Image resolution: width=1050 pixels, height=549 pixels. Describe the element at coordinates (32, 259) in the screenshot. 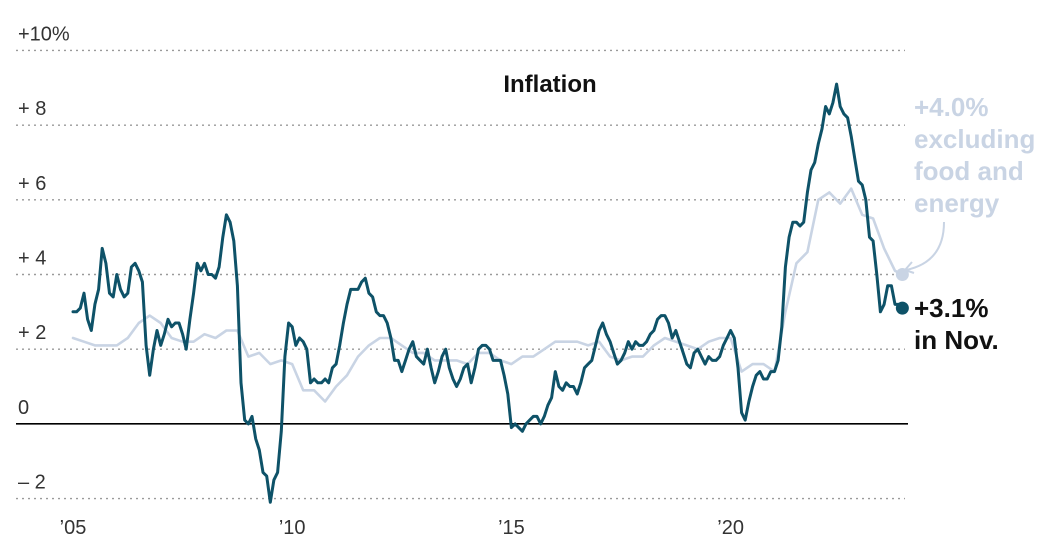

I see `y-tick-label: + 4` at that location.